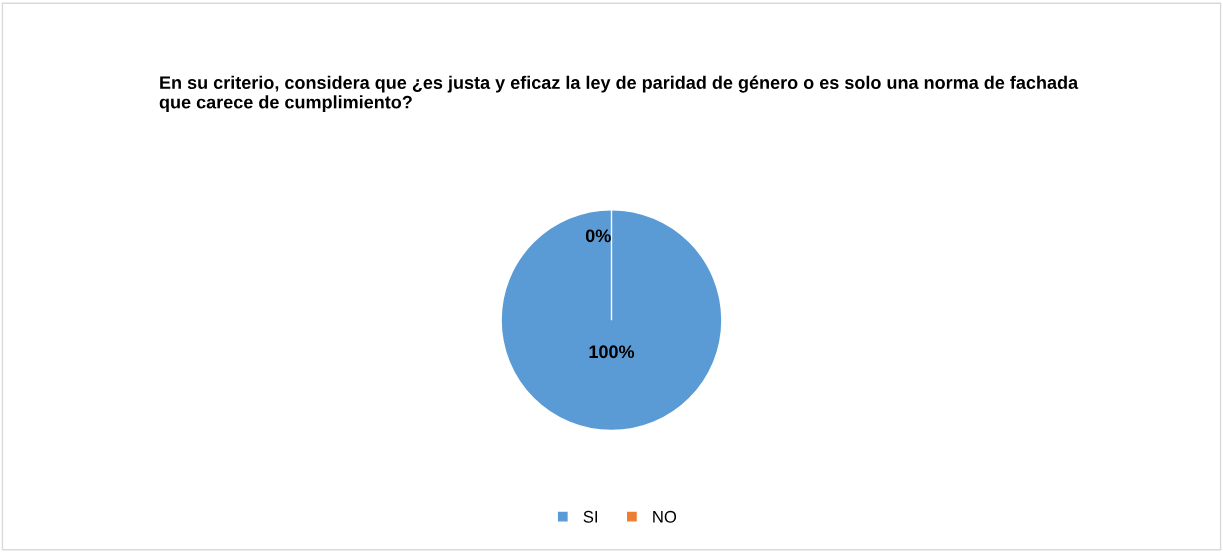  What do you see at coordinates (598, 236) in the screenshot?
I see `text: 0%` at bounding box center [598, 236].